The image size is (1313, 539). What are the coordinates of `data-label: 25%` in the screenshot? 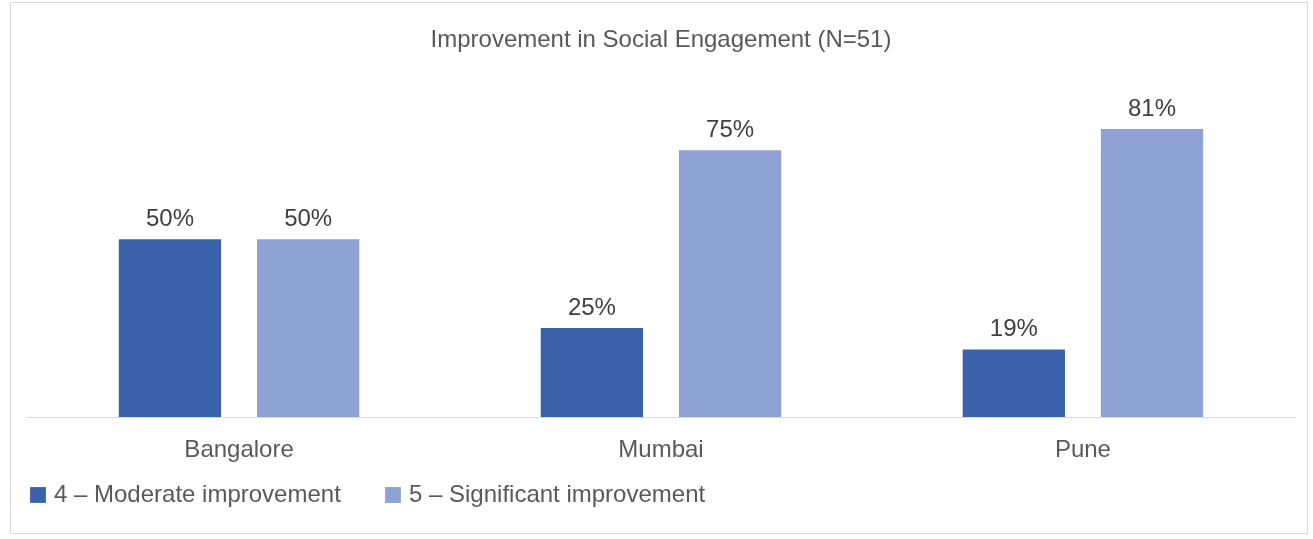 It's located at (591, 307).